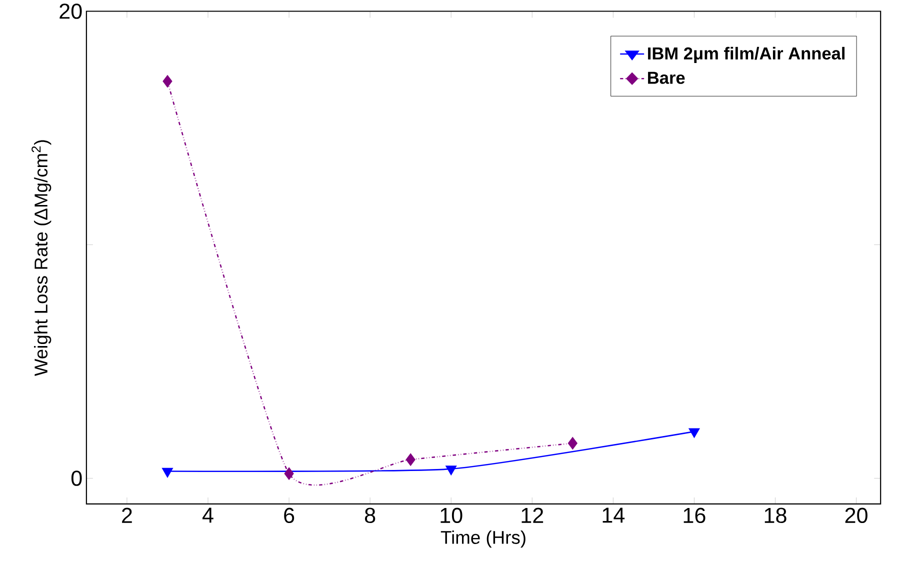  I want to click on y-axis-title: Weight Loss Rate (ΔMg/cm$^{2}$), so click(42, 258).